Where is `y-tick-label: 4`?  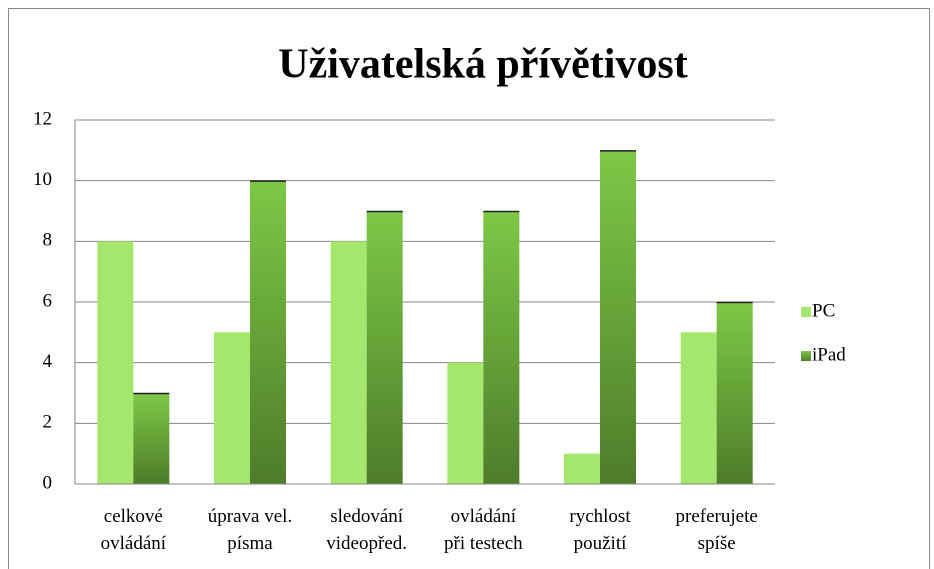 y-tick-label: 4 is located at coordinates (48, 361).